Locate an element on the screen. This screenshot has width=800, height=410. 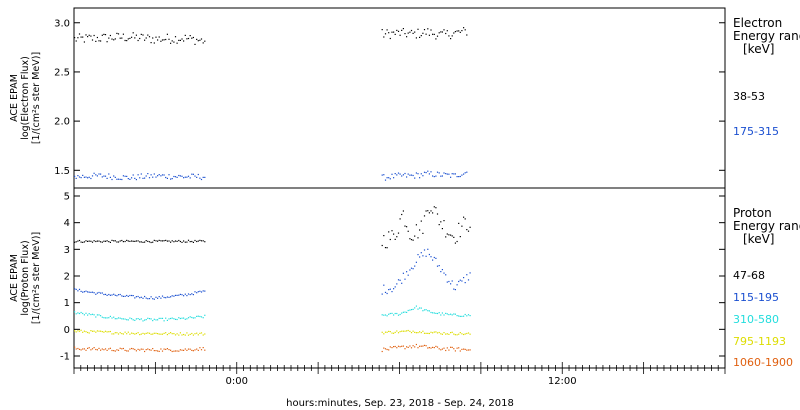
electron-legend-entry-1: 38-53 is located at coordinates (749, 96).